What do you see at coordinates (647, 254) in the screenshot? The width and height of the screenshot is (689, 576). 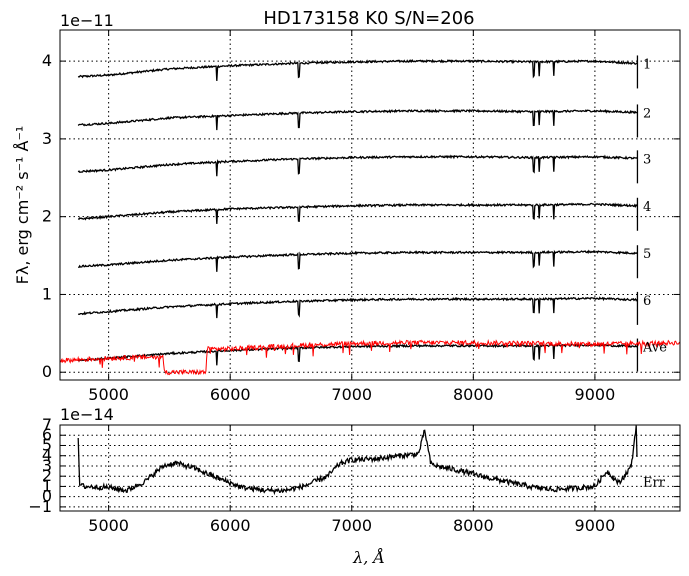 I see `series-label: 5` at bounding box center [647, 254].